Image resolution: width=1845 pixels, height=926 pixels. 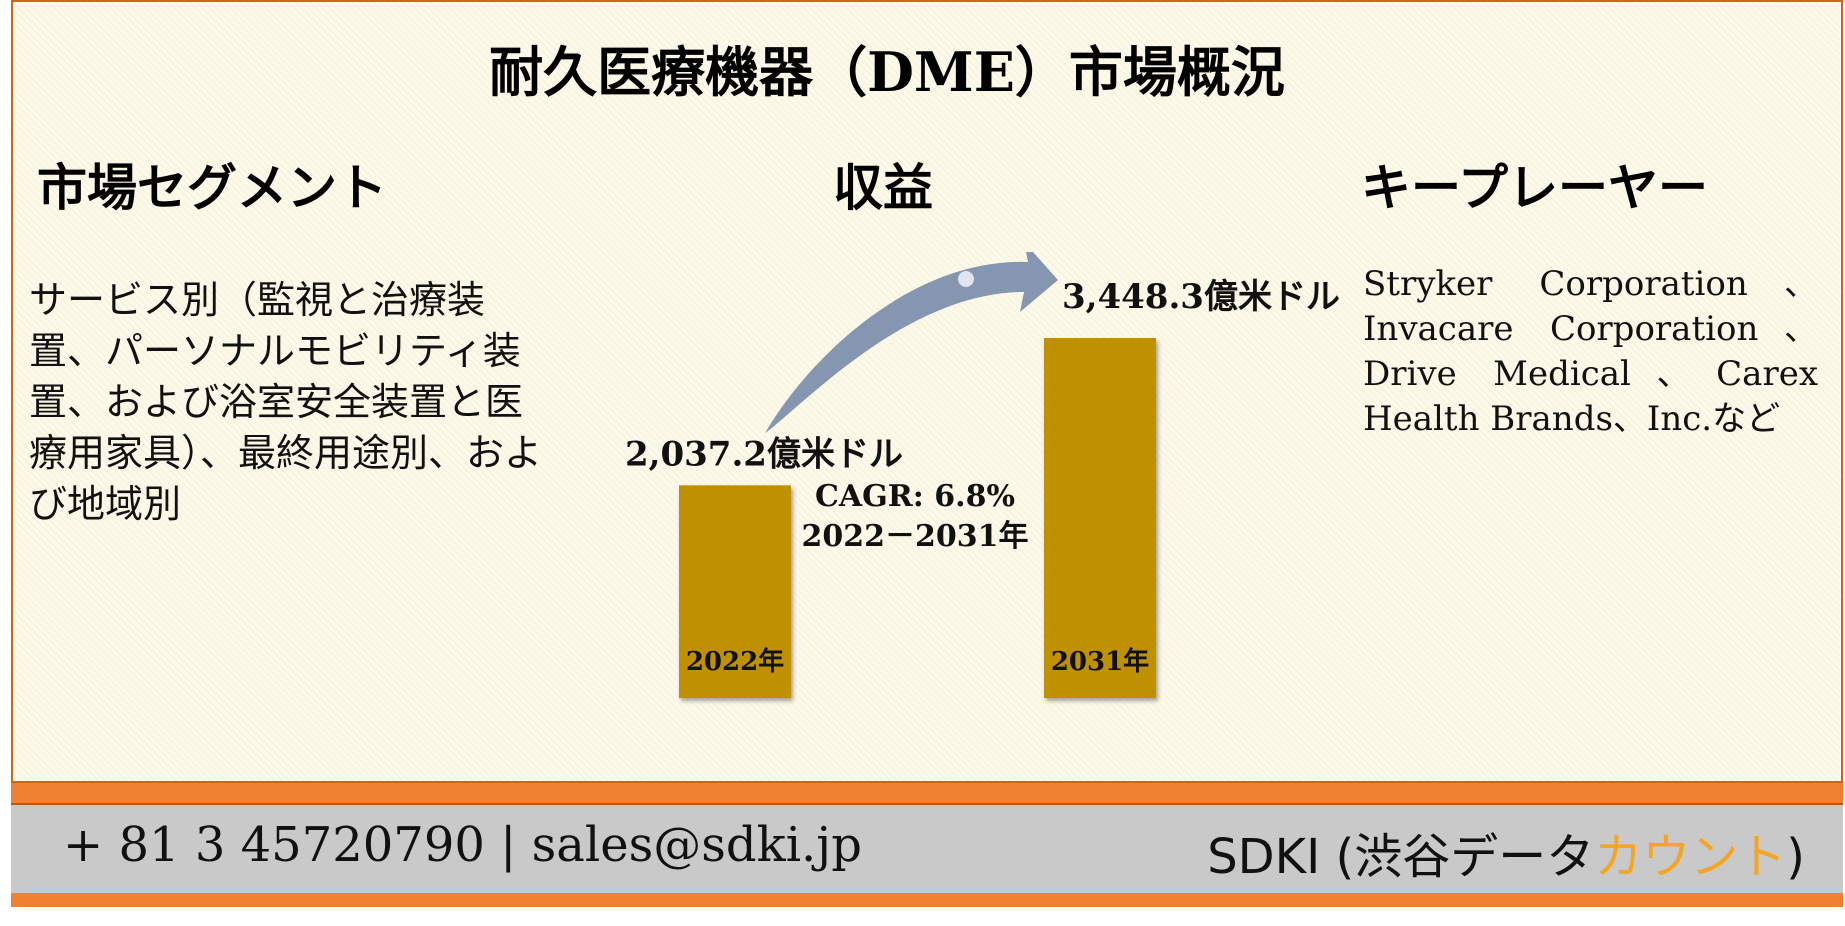 What do you see at coordinates (927, 900) in the screenshot?
I see `footer-accent-bar-bottom` at bounding box center [927, 900].